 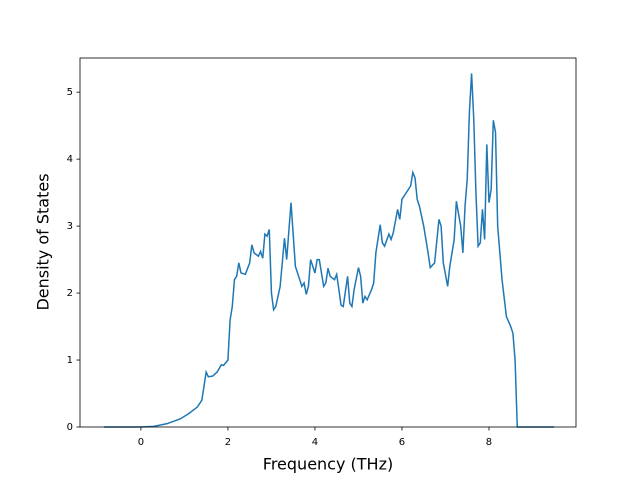 What do you see at coordinates (43, 241) in the screenshot?
I see `y-axis-label: Density of States` at bounding box center [43, 241].